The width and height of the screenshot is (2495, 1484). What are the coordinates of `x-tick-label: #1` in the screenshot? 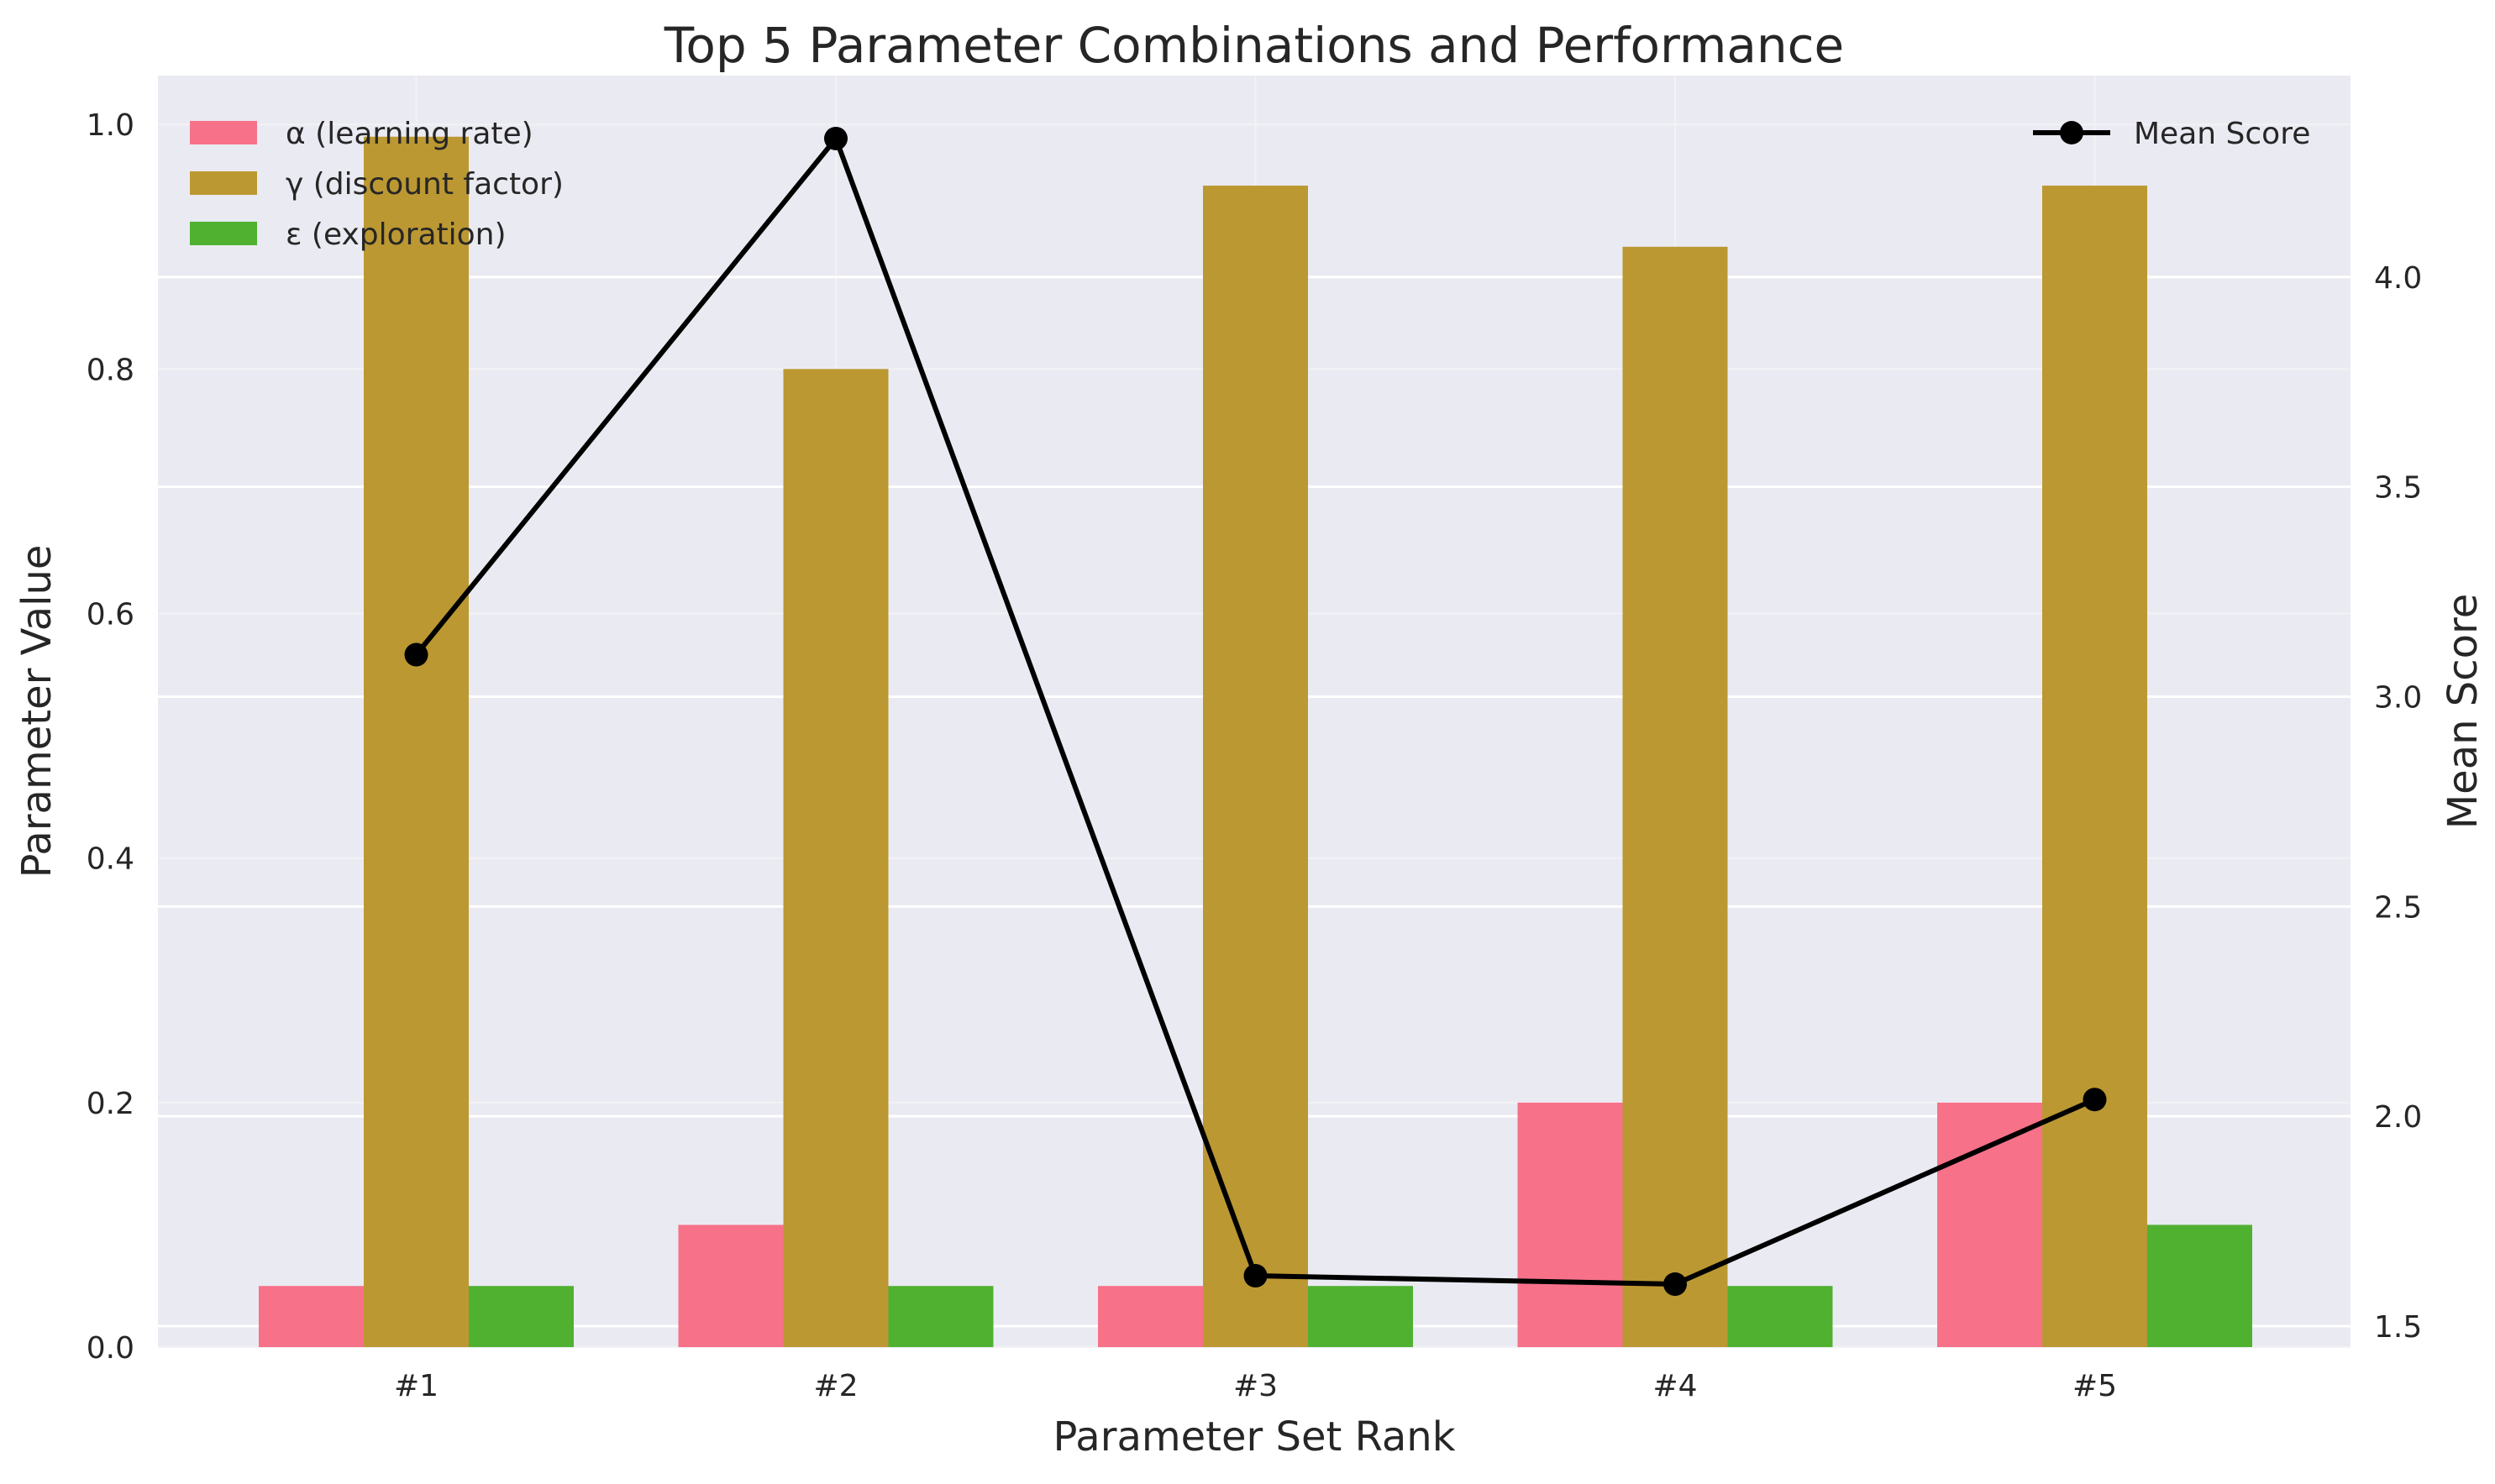 It's located at (416, 1386).